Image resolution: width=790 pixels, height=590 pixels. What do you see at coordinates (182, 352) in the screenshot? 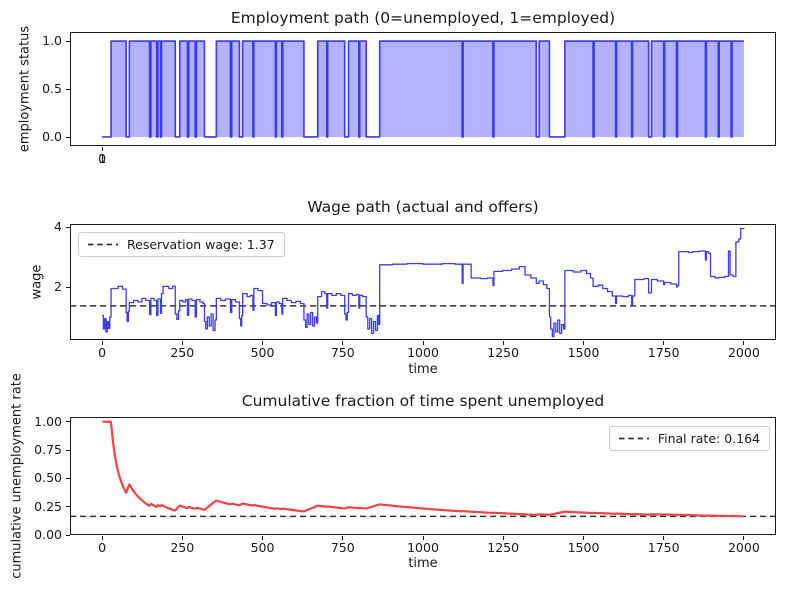
I see `wage-xtick-label: 250` at bounding box center [182, 352].